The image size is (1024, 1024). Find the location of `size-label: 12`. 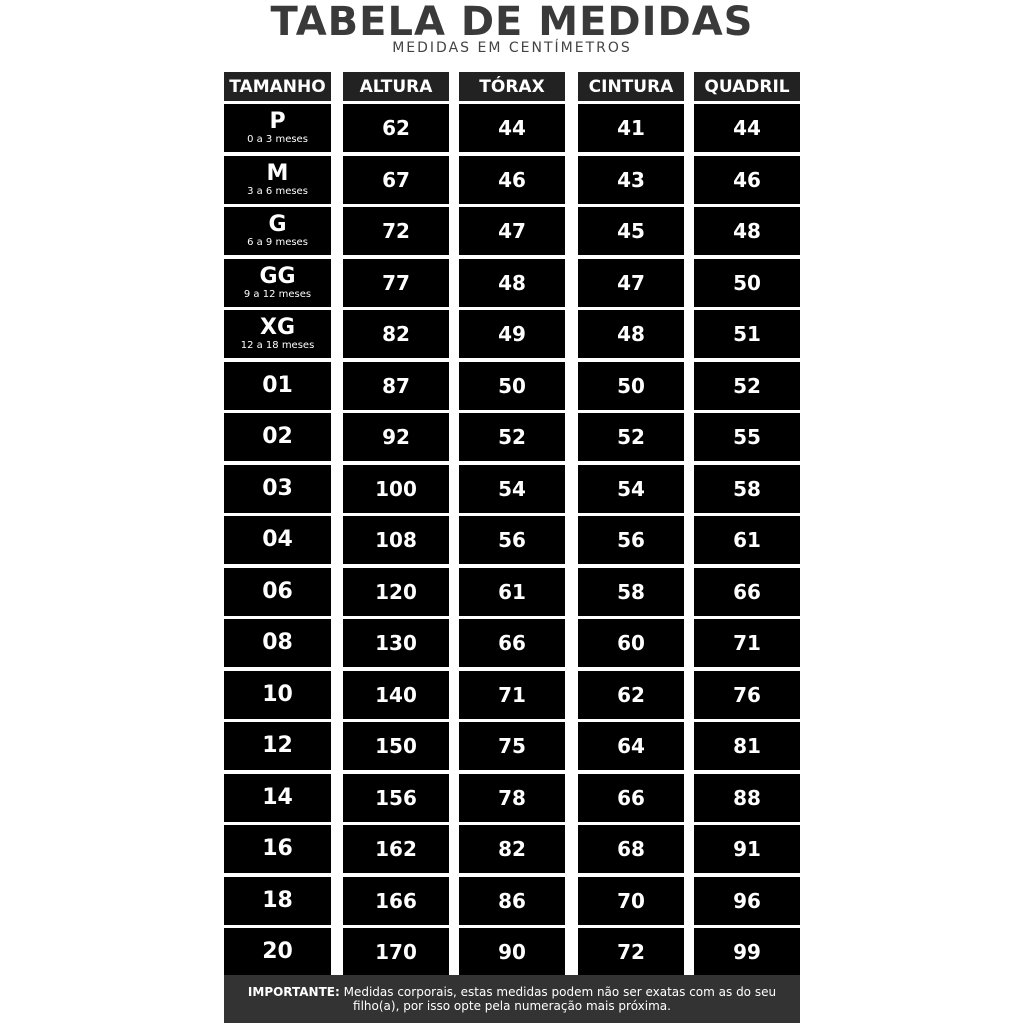

size-label: 12 is located at coordinates (277, 745).